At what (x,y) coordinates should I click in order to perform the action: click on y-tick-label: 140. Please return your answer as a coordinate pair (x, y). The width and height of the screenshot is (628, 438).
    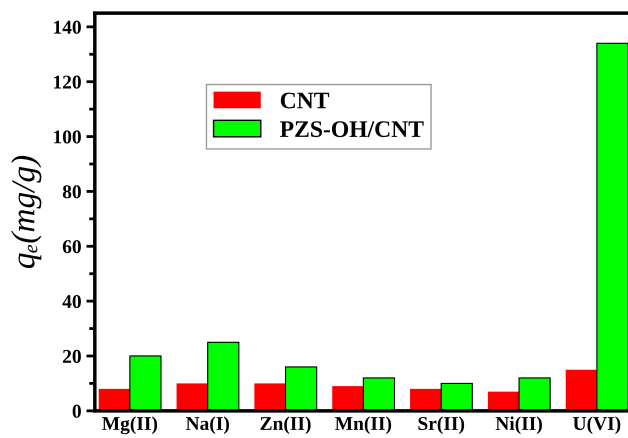
    Looking at the image, I should click on (67, 27).